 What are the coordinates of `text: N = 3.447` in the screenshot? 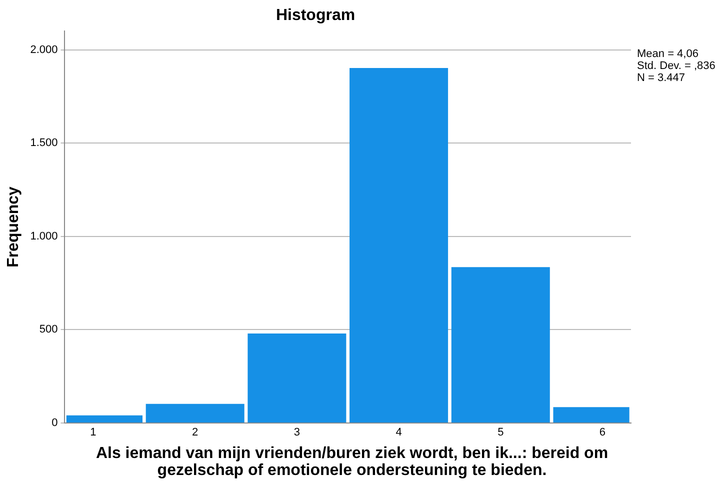 It's located at (661, 78).